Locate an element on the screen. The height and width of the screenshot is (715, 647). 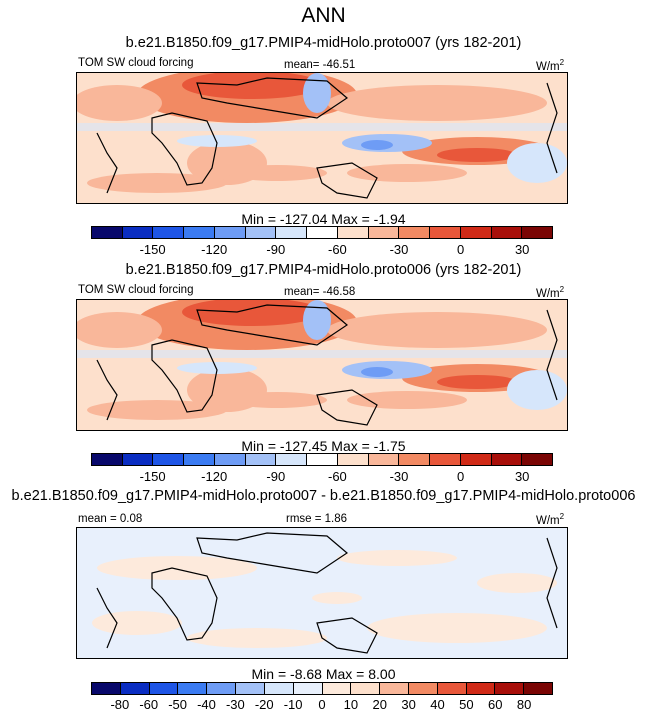
panel3-rmse-label: rmse = 1.86 is located at coordinates (317, 519).